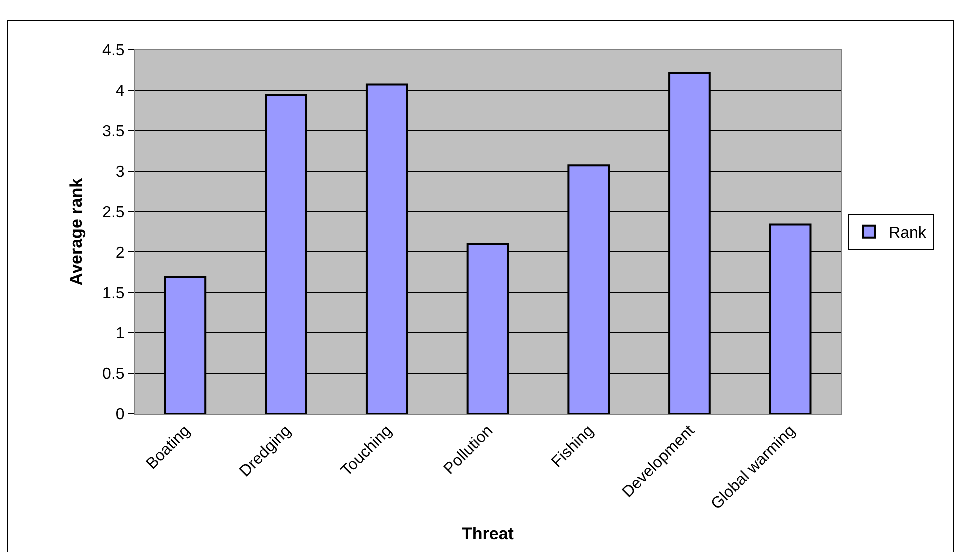 The image size is (956, 552). I want to click on y-tick-label: 4, so click(120, 91).